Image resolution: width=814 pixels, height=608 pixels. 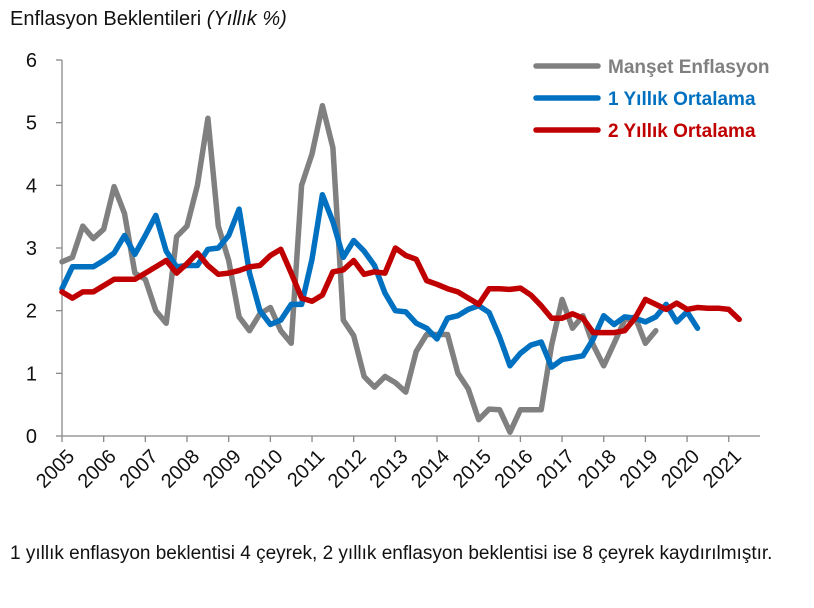 What do you see at coordinates (682, 131) in the screenshot?
I see `legend-label: 2 Yıllık Ortalama` at bounding box center [682, 131].